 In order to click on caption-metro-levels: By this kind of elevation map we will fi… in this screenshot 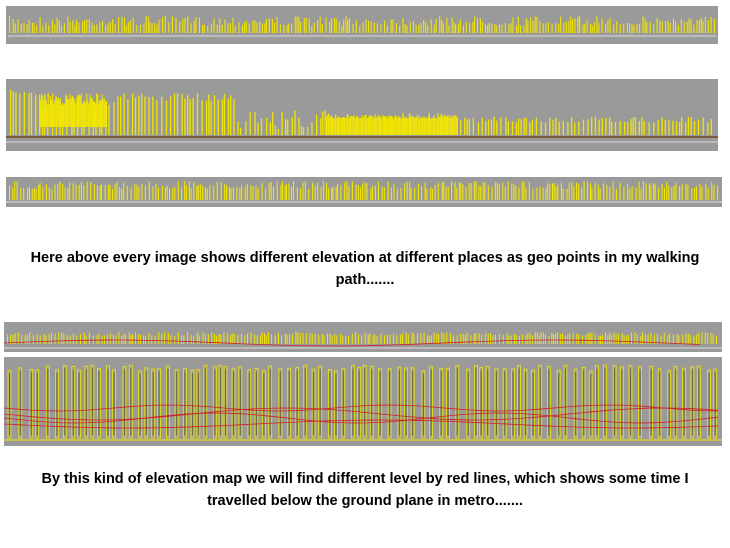, I will do `click(365, 490)`.